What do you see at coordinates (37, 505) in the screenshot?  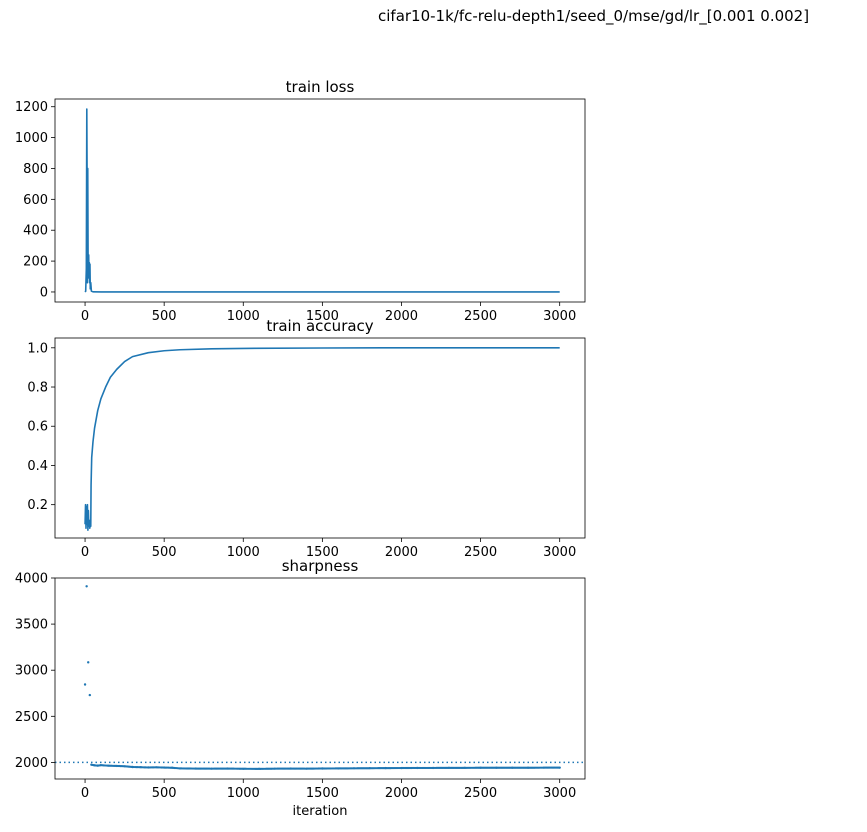 I see `train-accuracy-y-tick-label: 0.2` at bounding box center [37, 505].